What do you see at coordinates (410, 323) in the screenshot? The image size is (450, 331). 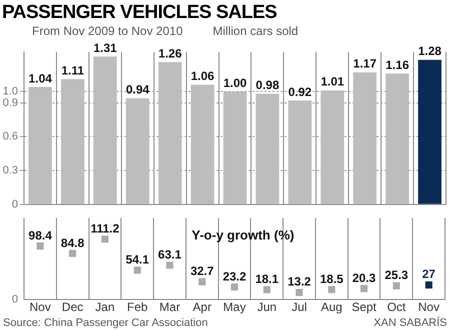 I see `text: XAN SABARÍS` at bounding box center [410, 323].